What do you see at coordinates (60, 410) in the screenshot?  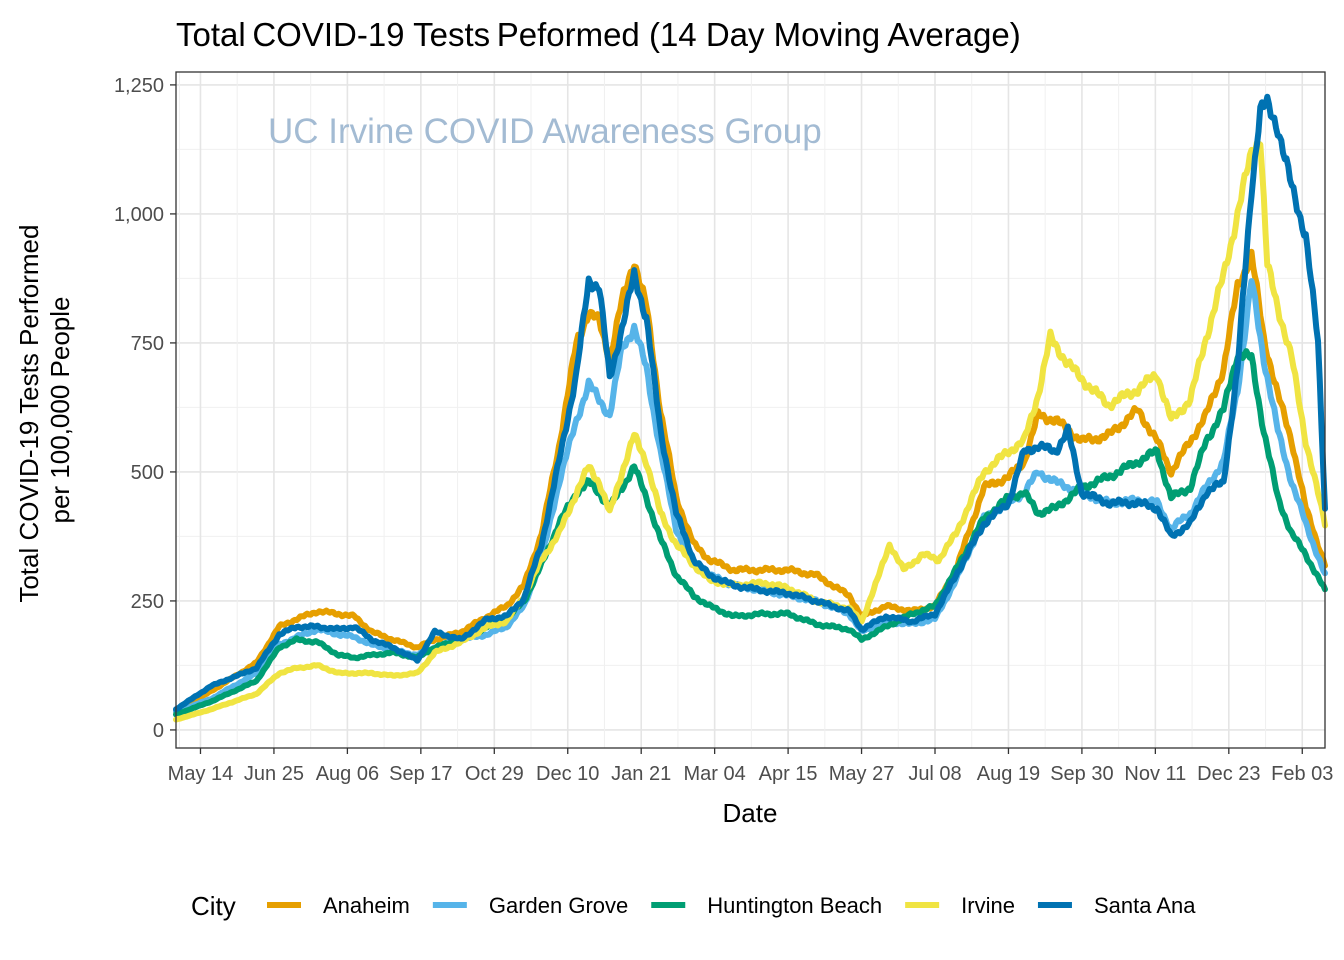 I see `y-axis-title-line-2: per 100,000 People` at bounding box center [60, 410].